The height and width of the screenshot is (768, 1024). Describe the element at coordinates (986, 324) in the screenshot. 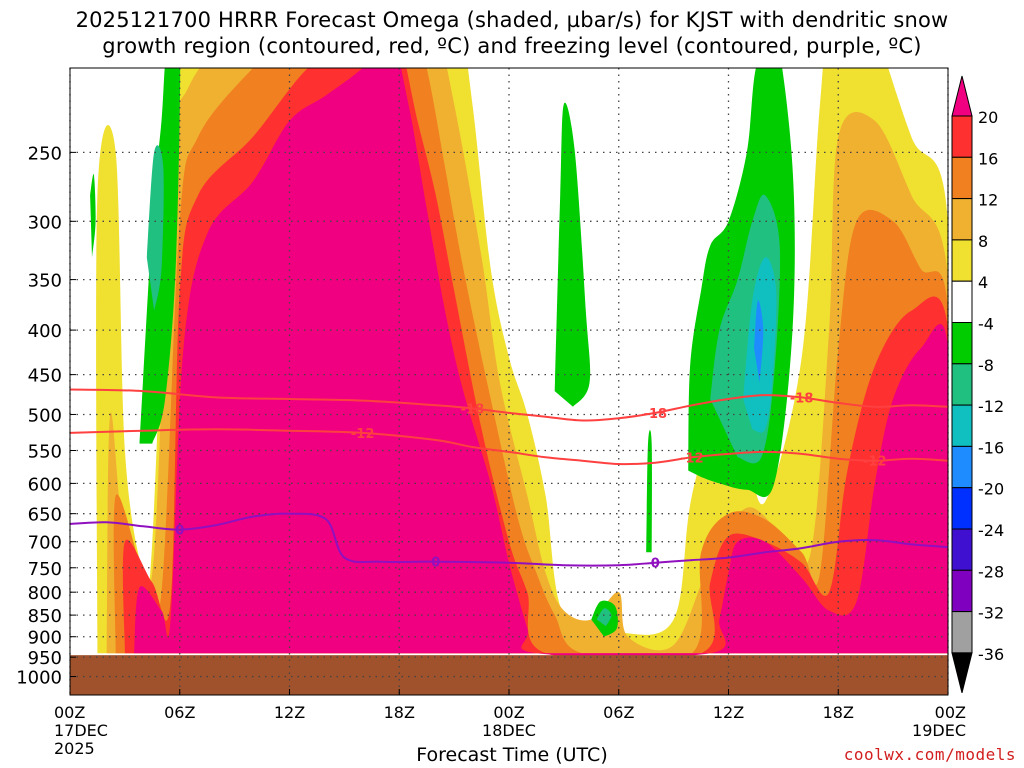

I see `colorbar-label: -4` at that location.